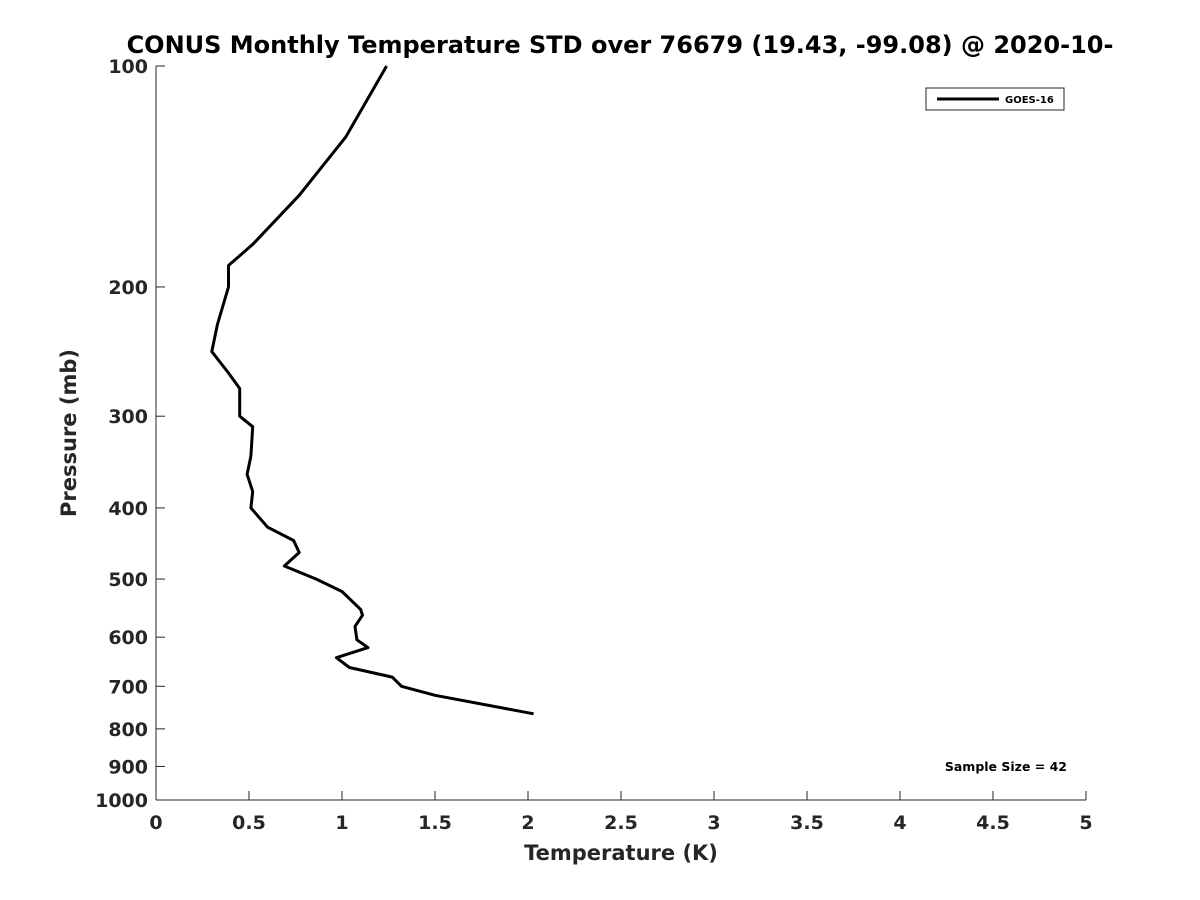  What do you see at coordinates (527, 823) in the screenshot?
I see `x-tick-label: 2` at bounding box center [527, 823].